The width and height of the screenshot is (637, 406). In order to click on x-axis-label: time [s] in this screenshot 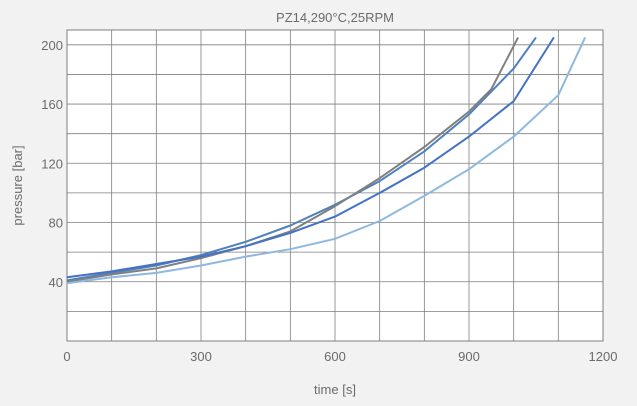, I will do `click(335, 389)`.